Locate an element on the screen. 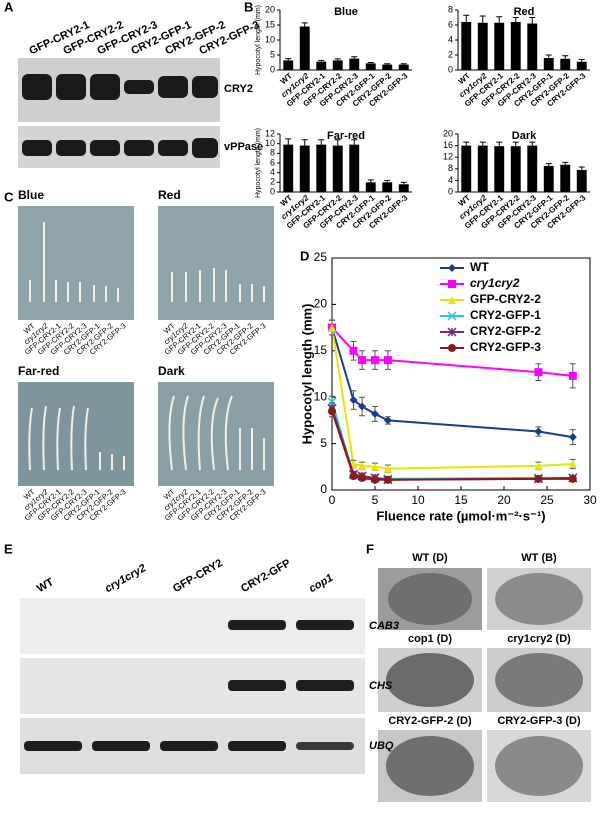  panel-label: F is located at coordinates (370, 548).